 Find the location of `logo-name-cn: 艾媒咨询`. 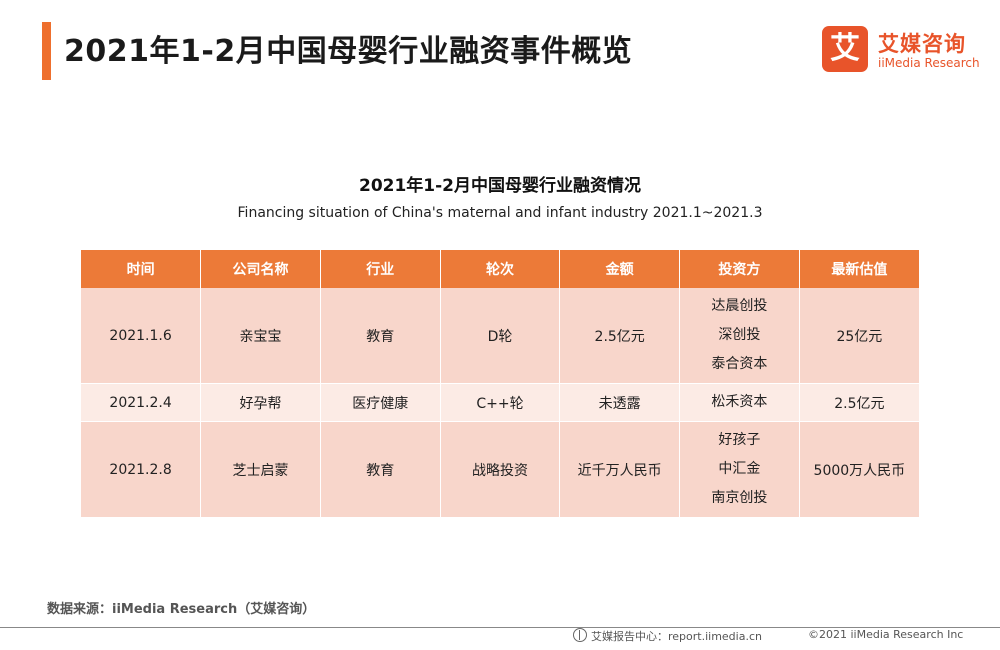

logo-name-cn: 艾媒咨询 is located at coordinates (922, 44).